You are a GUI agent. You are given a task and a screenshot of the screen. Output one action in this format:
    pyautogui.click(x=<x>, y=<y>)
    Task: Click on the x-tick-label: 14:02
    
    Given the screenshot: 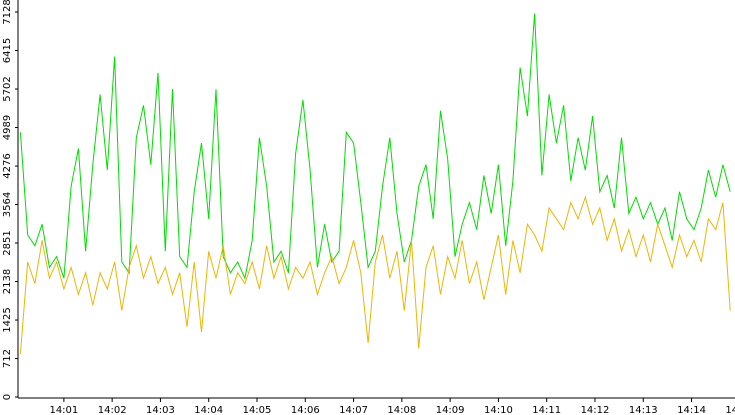 What is the action you would take?
    pyautogui.click(x=112, y=410)
    